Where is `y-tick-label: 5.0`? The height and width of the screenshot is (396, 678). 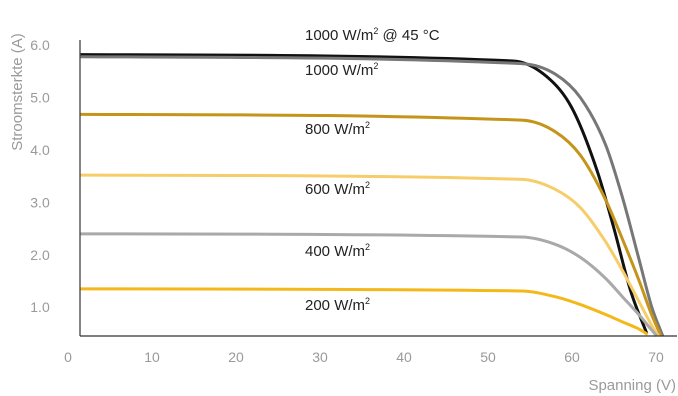
y-tick-label: 5.0 is located at coordinates (40, 98).